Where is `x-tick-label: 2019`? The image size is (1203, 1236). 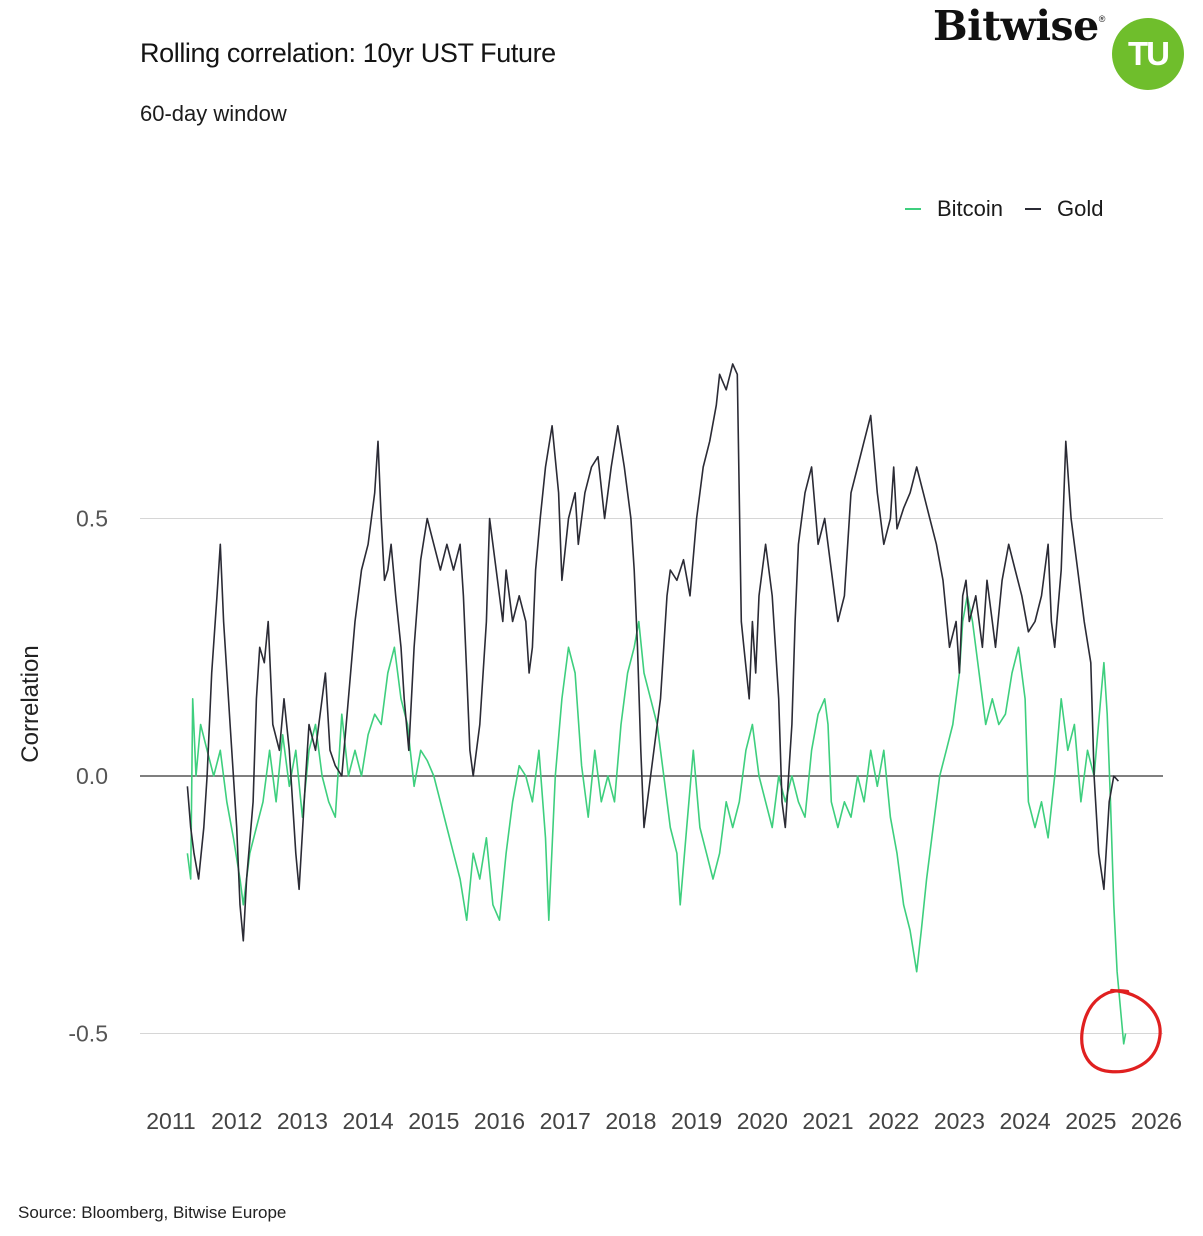 x-tick-label: 2019 is located at coordinates (696, 1121).